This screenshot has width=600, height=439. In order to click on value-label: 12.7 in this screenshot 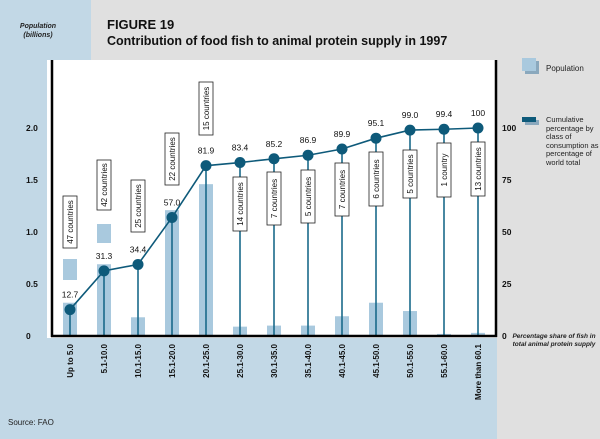, I will do `click(70, 295)`.